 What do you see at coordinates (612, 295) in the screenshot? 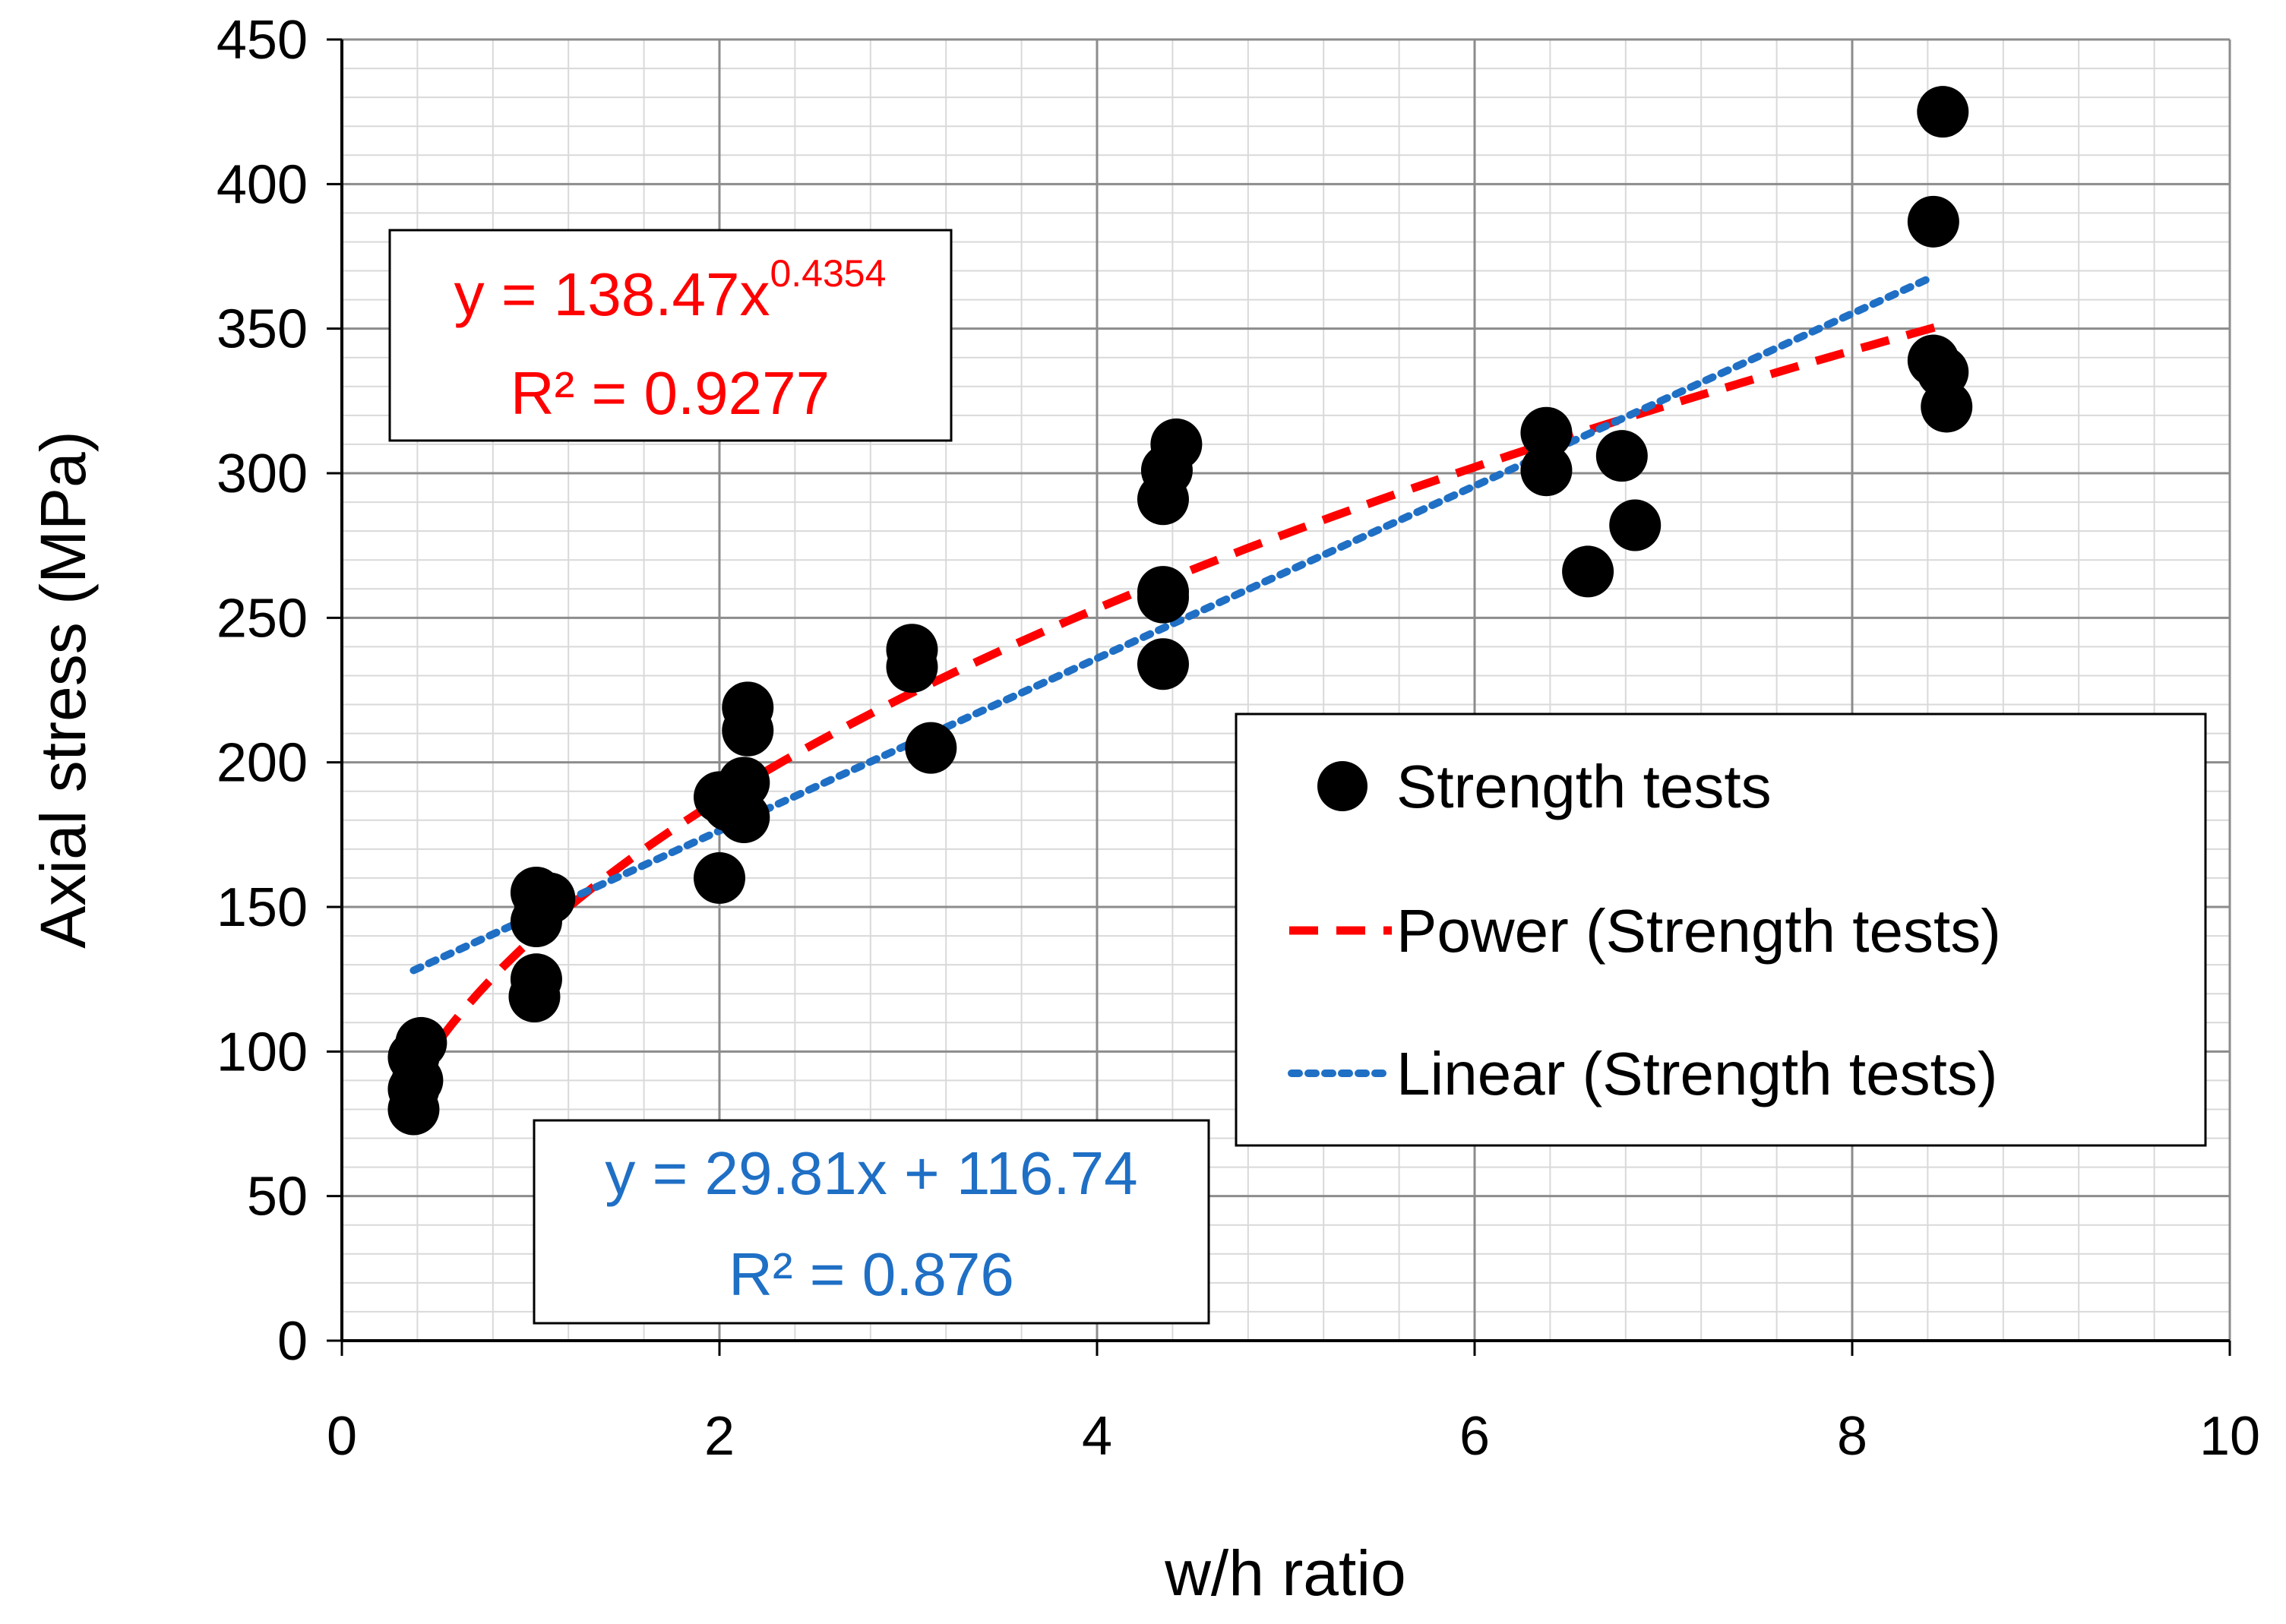
I see `power-equation-base: y = 138.47x` at bounding box center [612, 295].